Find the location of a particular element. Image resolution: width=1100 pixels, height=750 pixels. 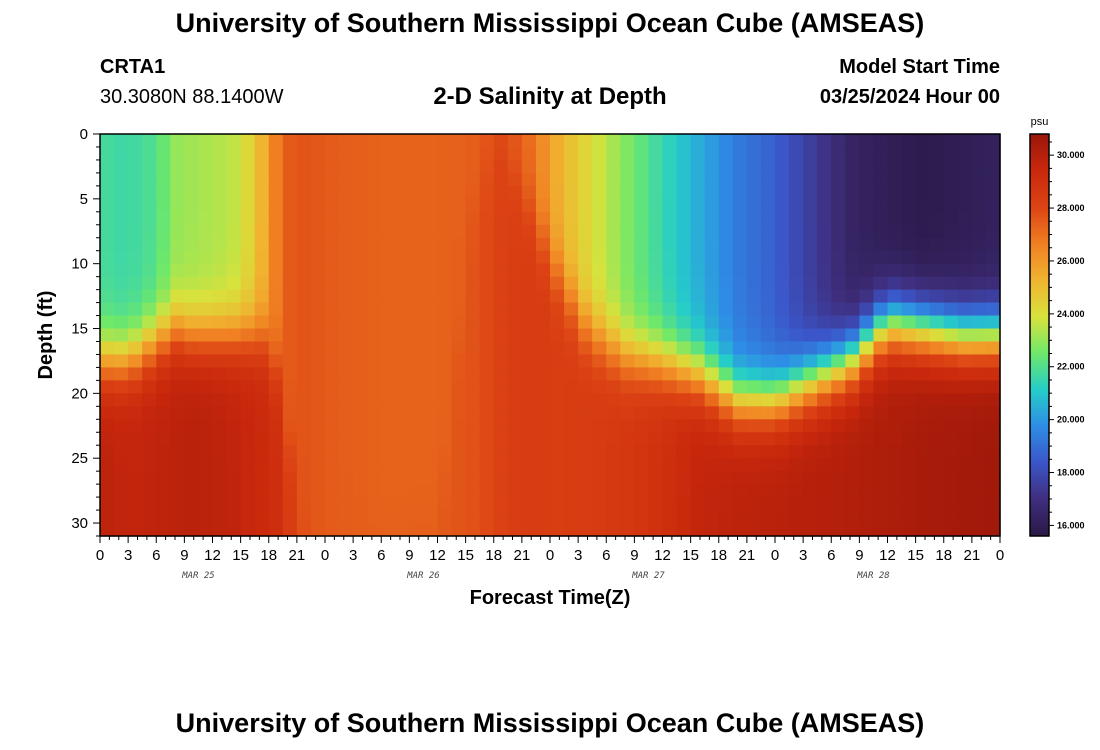

x-tick-label: 18 is located at coordinates (268, 555).